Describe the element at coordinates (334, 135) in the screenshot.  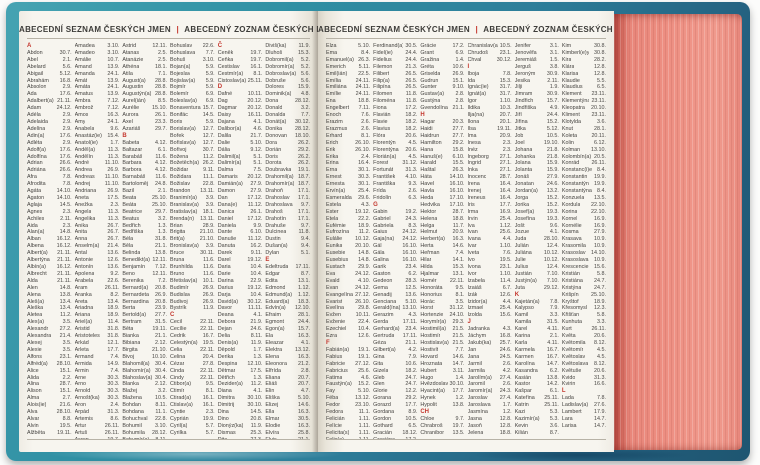
I see `person-name: Erhard` at that location.